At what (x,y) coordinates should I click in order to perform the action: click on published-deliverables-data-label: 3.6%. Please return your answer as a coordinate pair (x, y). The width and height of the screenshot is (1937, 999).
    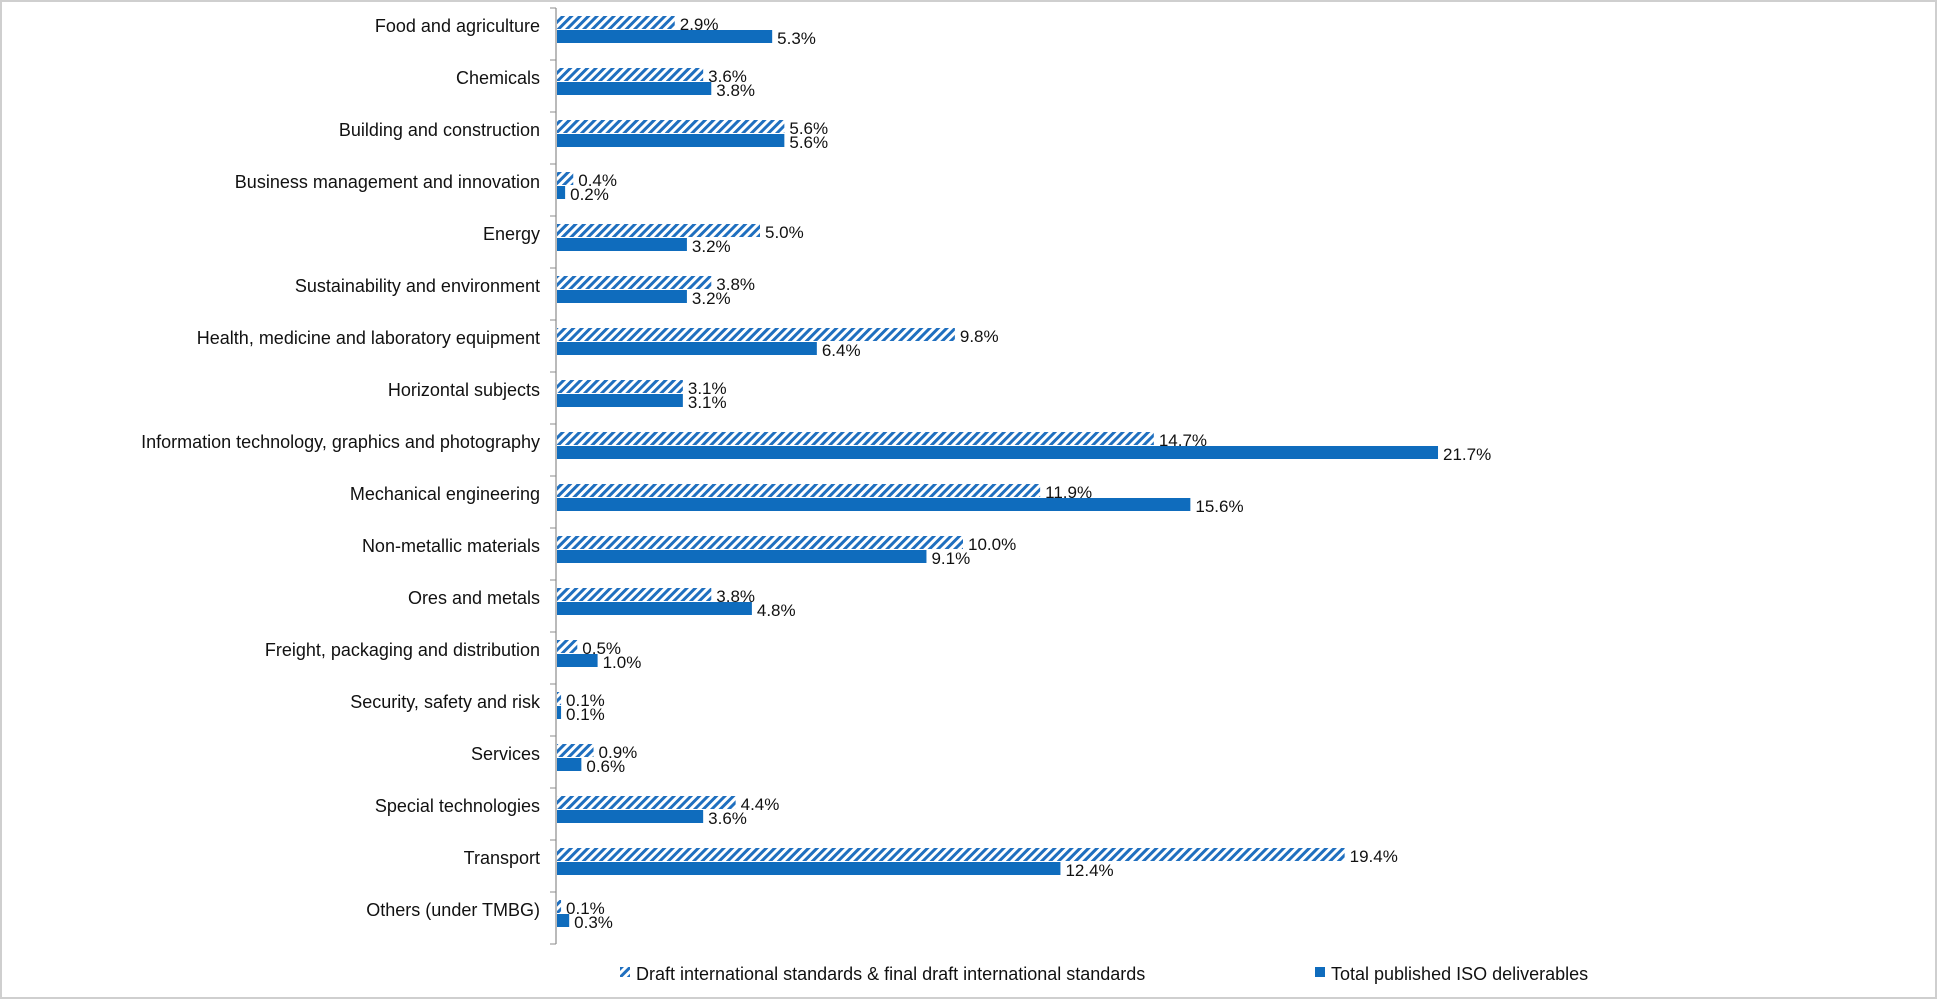
    Looking at the image, I should click on (727, 818).